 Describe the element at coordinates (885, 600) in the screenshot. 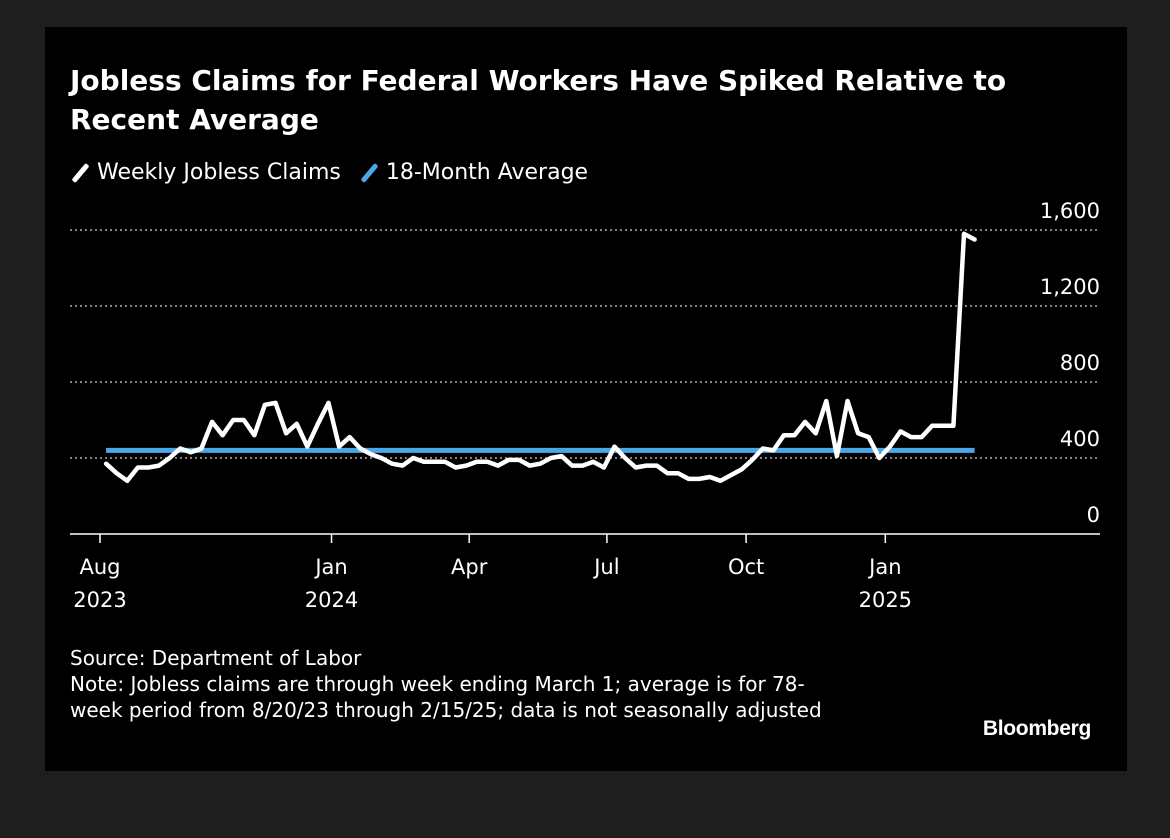

I see `x-tick-year-5: 2025` at that location.